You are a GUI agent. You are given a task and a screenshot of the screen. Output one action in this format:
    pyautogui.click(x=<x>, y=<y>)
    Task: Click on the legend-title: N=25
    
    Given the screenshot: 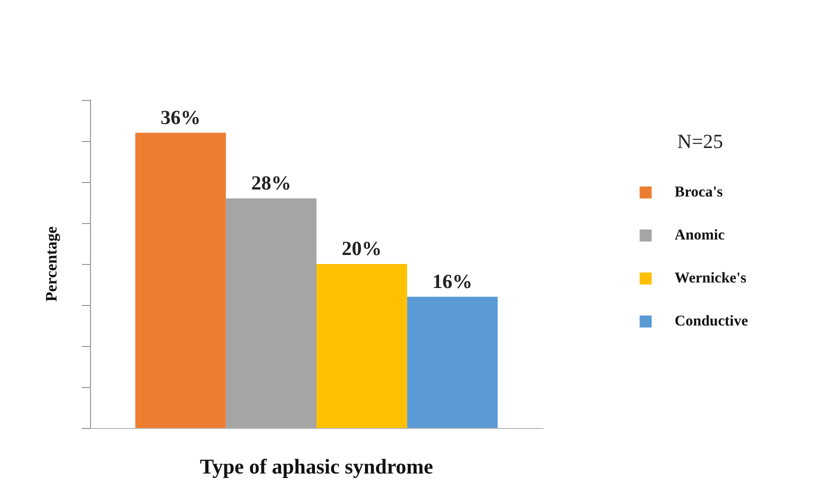 What is the action you would take?
    pyautogui.click(x=700, y=142)
    